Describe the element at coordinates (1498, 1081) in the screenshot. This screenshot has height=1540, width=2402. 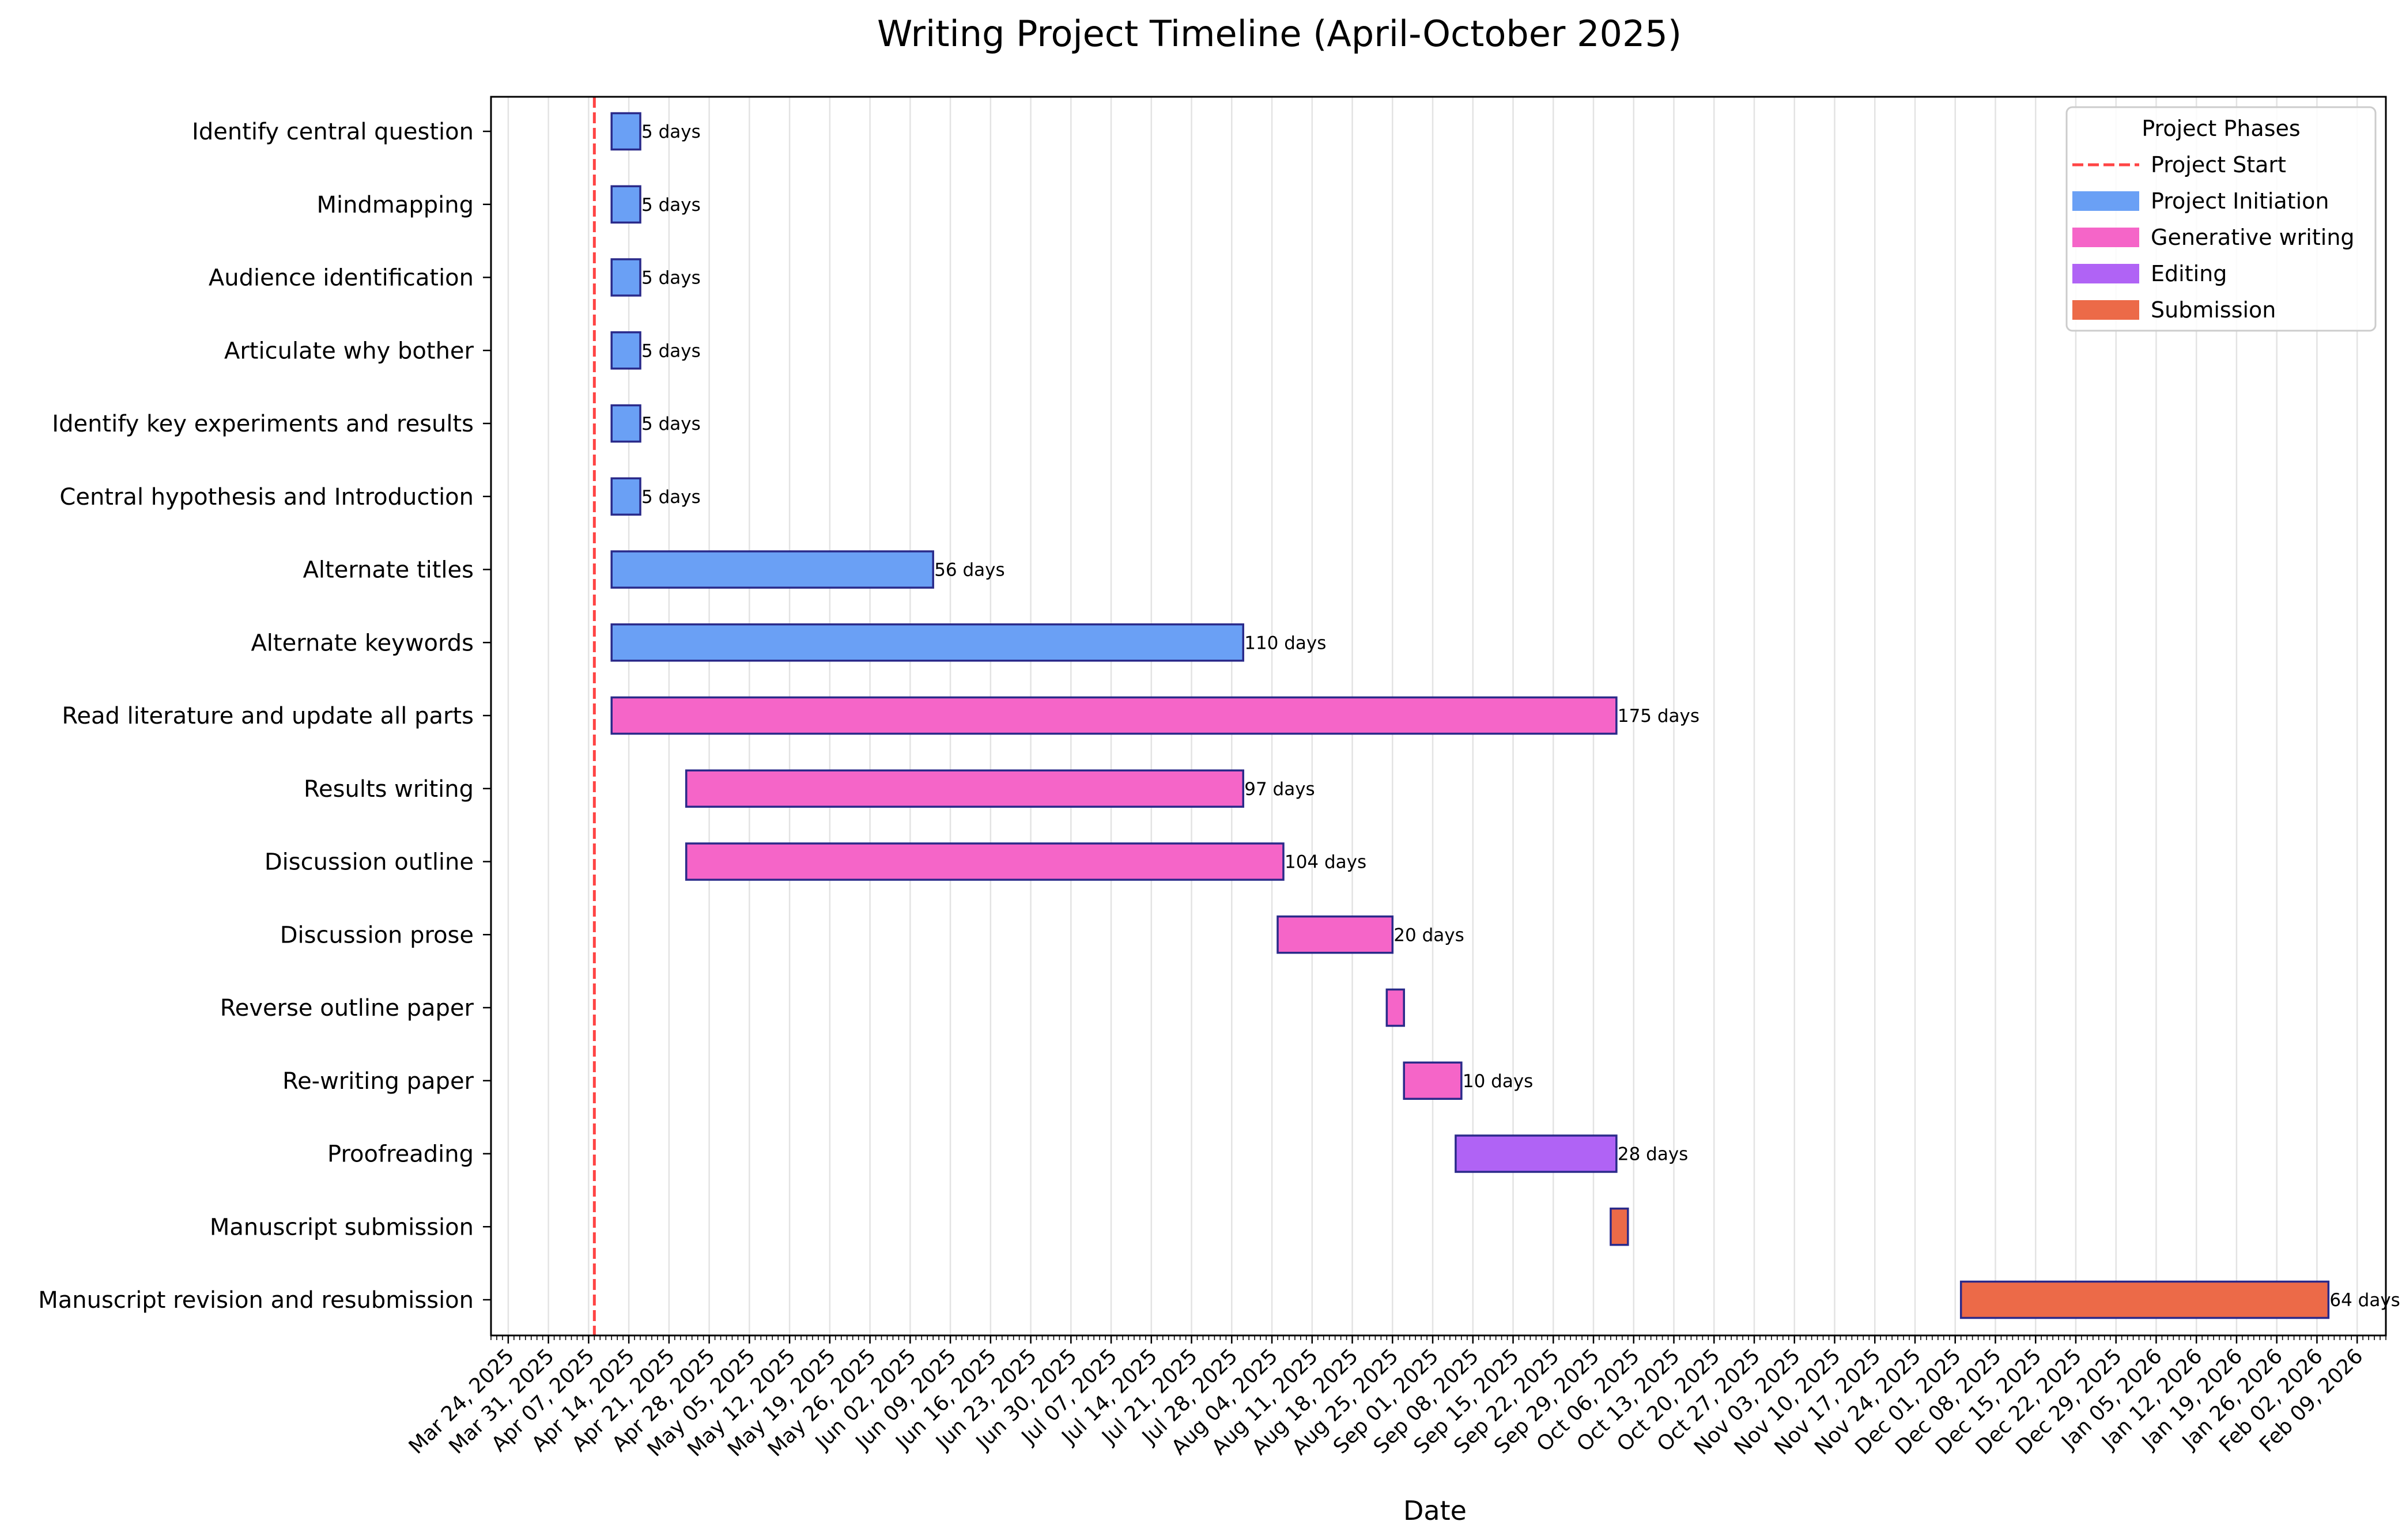
I see `duration-label: 10 days` at that location.